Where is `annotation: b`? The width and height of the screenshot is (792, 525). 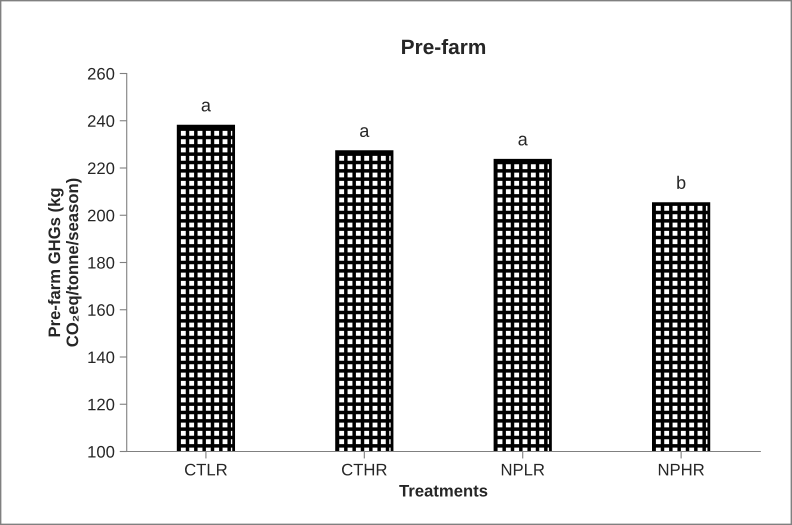
annotation: b is located at coordinates (681, 182).